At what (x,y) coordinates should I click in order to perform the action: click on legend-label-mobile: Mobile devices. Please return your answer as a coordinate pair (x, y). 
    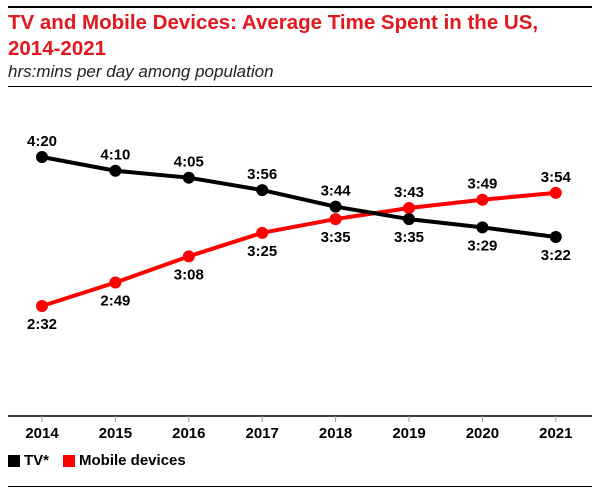
    Looking at the image, I should click on (132, 460).